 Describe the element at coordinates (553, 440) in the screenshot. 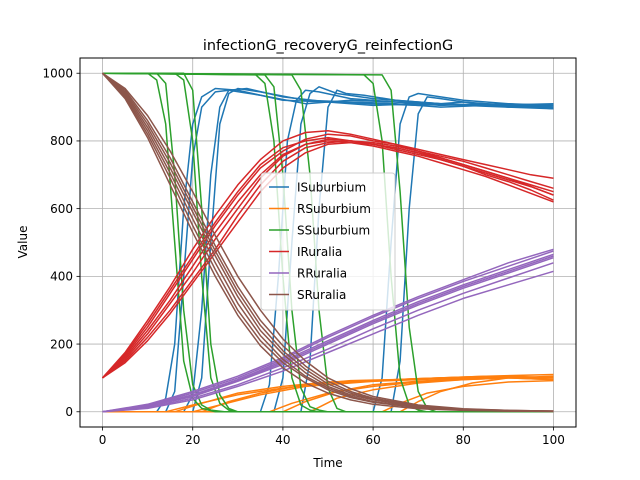

I see `x-tick-label: 100` at that location.